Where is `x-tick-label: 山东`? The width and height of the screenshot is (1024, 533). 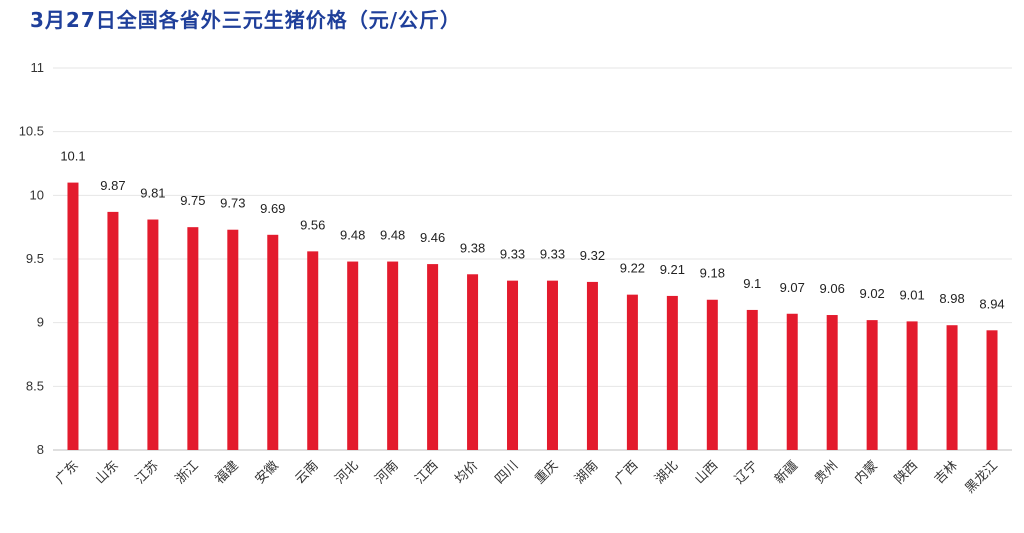 x-tick-label: 山东 is located at coordinates (107, 472).